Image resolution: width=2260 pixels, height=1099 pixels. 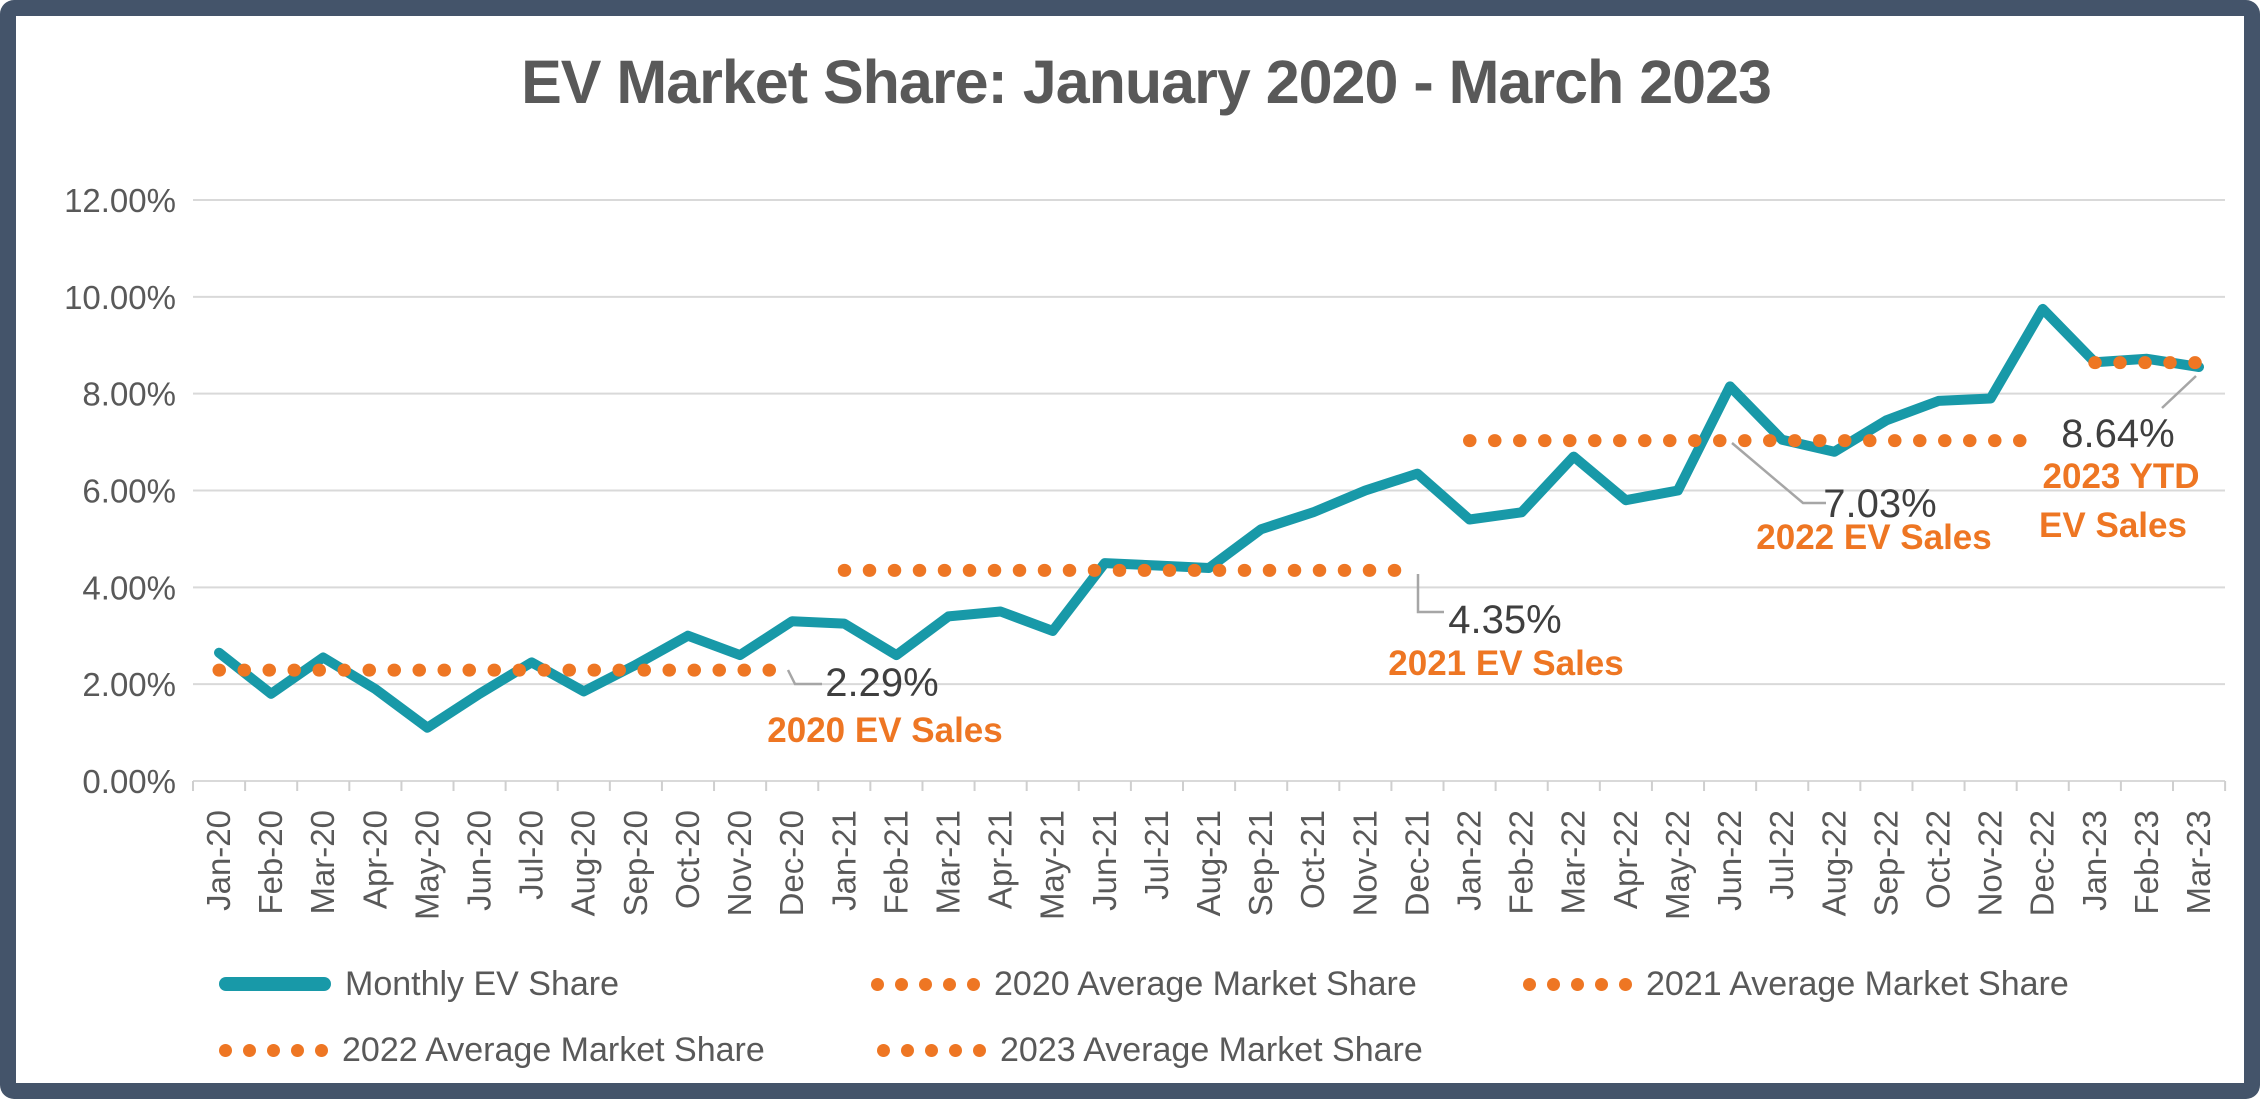 I want to click on x-axis-label: May-21, so click(x=1052, y=865).